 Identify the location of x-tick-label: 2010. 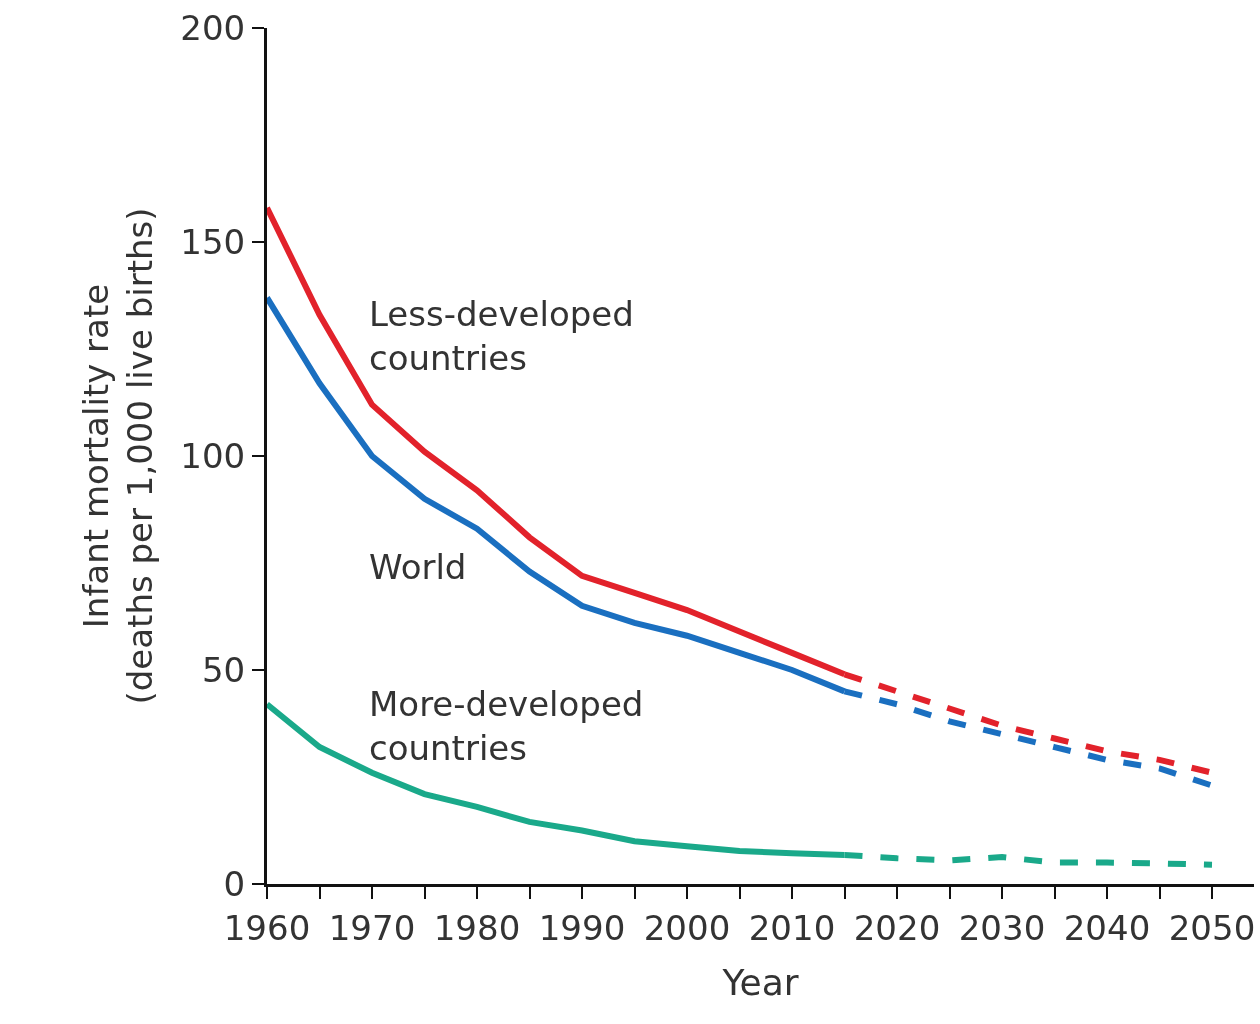
(792, 927).